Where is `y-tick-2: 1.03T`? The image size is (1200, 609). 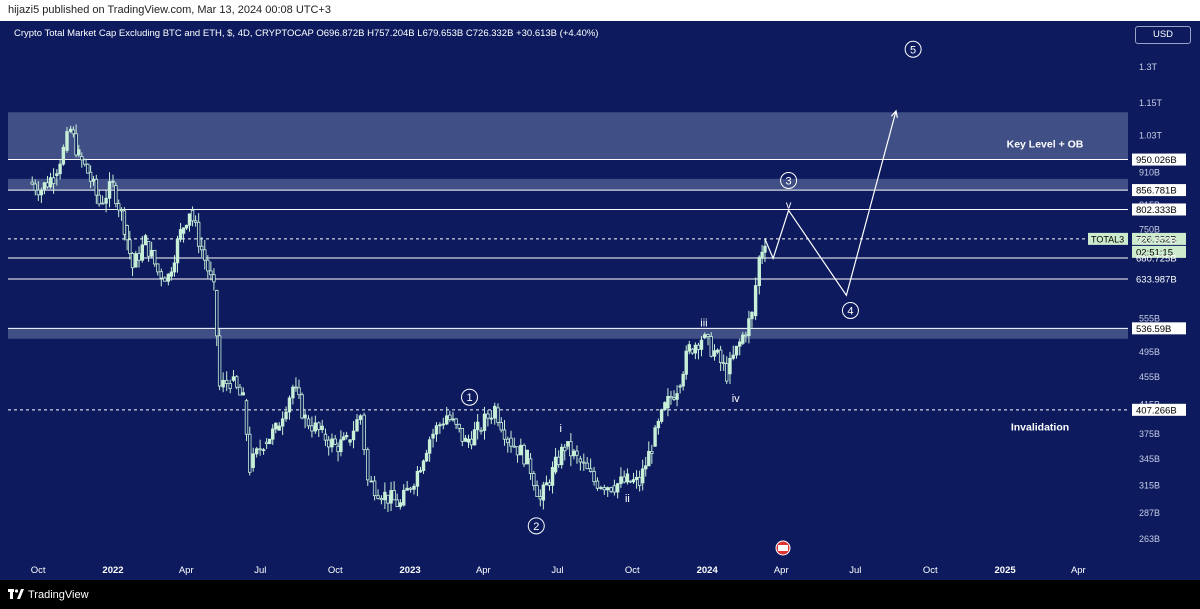 y-tick-2: 1.03T is located at coordinates (1151, 136).